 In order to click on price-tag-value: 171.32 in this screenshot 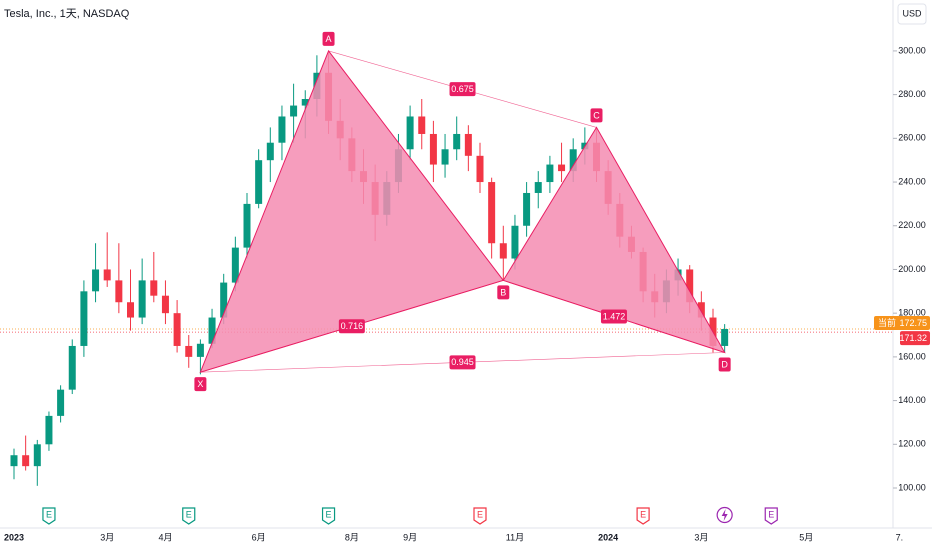, I will do `click(913, 338)`.